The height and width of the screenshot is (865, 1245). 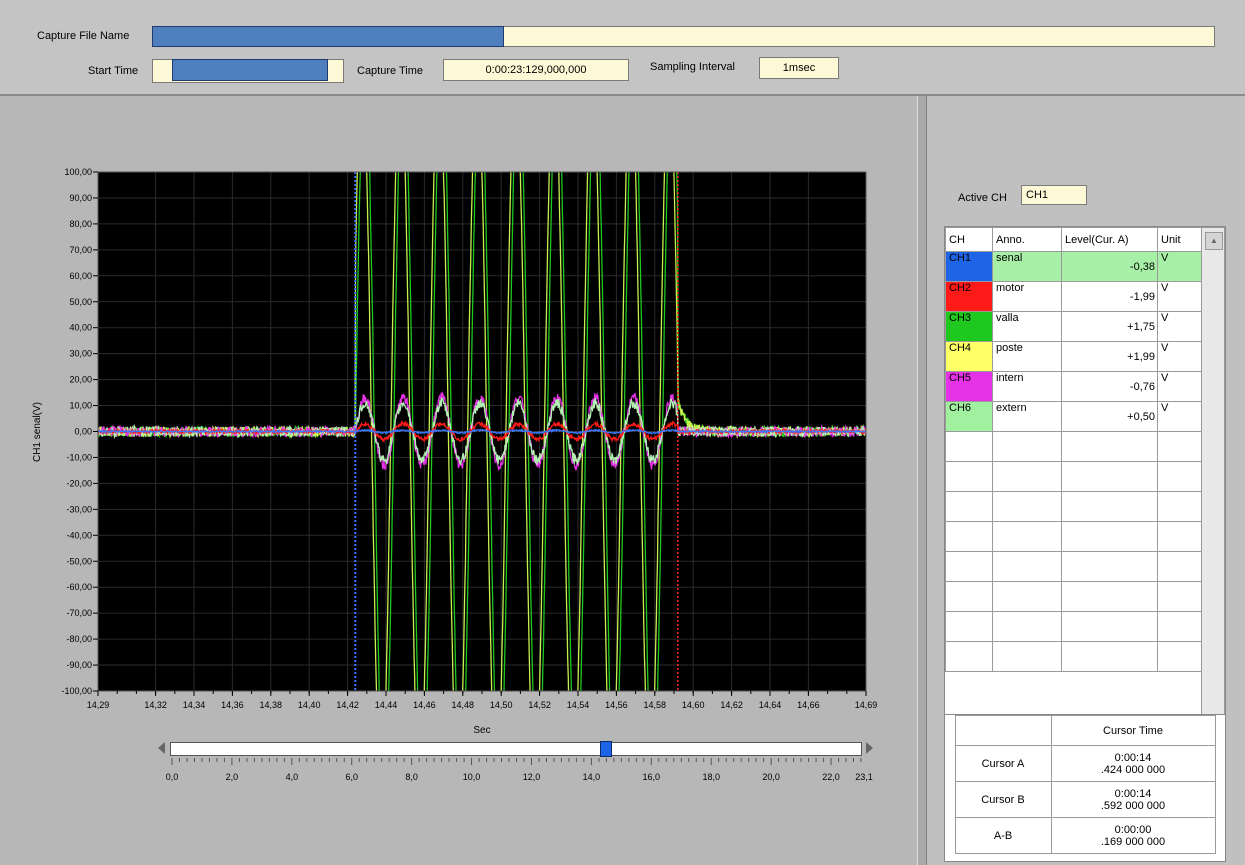 What do you see at coordinates (808, 705) in the screenshot?
I see `x-tick-label: 14,66` at bounding box center [808, 705].